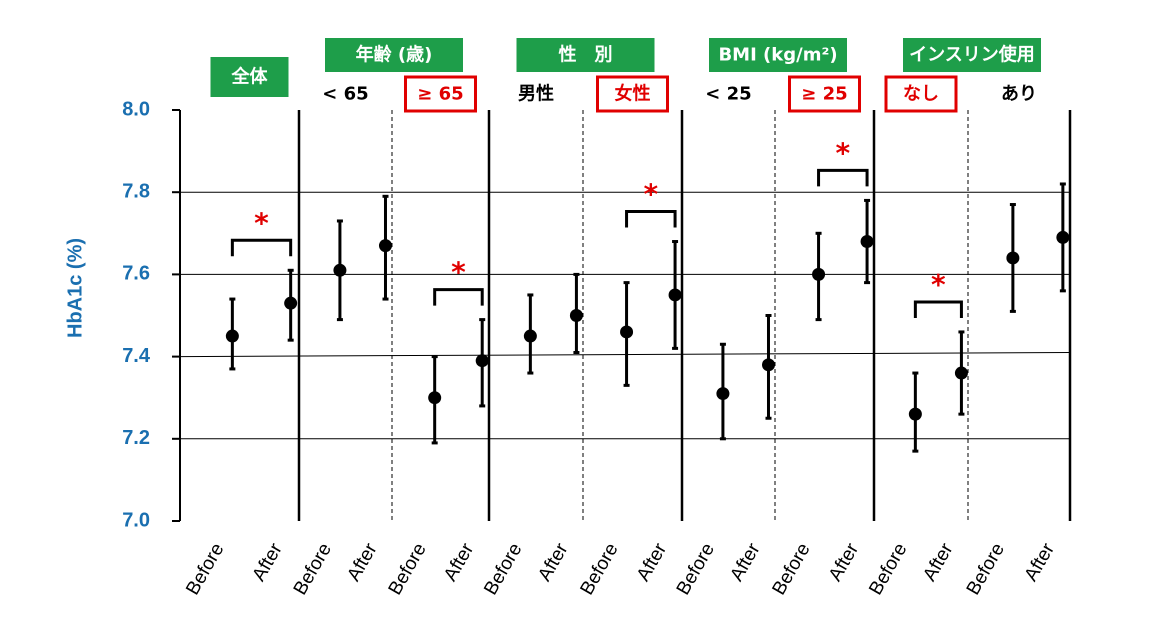 Image resolution: width=1149 pixels, height=628 pixels. What do you see at coordinates (345, 94) in the screenshot?
I see `subgroup-label: < 65` at bounding box center [345, 94].